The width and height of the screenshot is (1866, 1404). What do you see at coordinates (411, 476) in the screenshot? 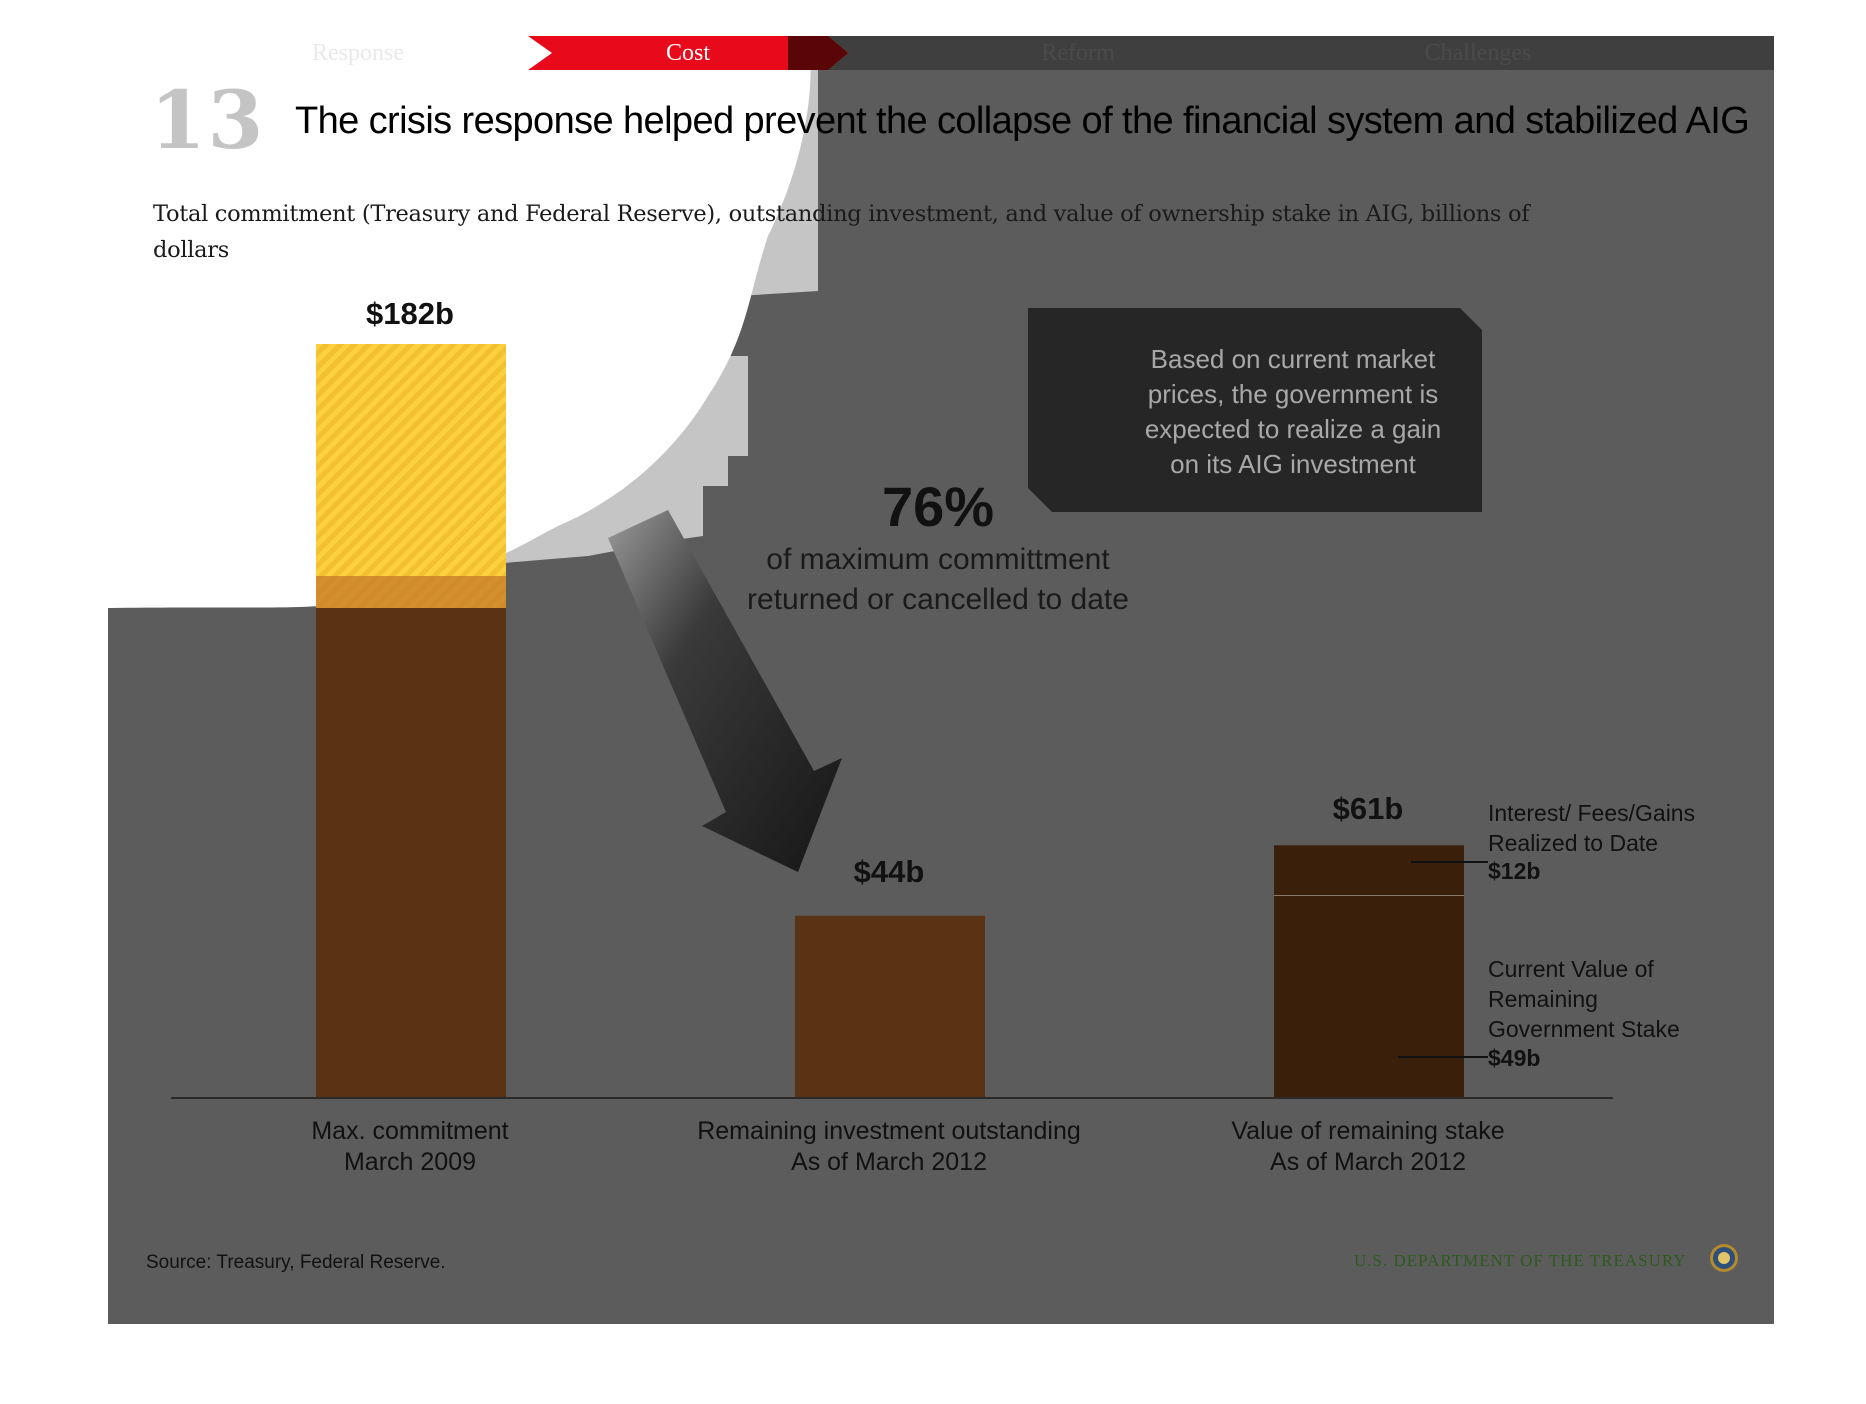
I see `bar-max-highlight` at bounding box center [411, 476].